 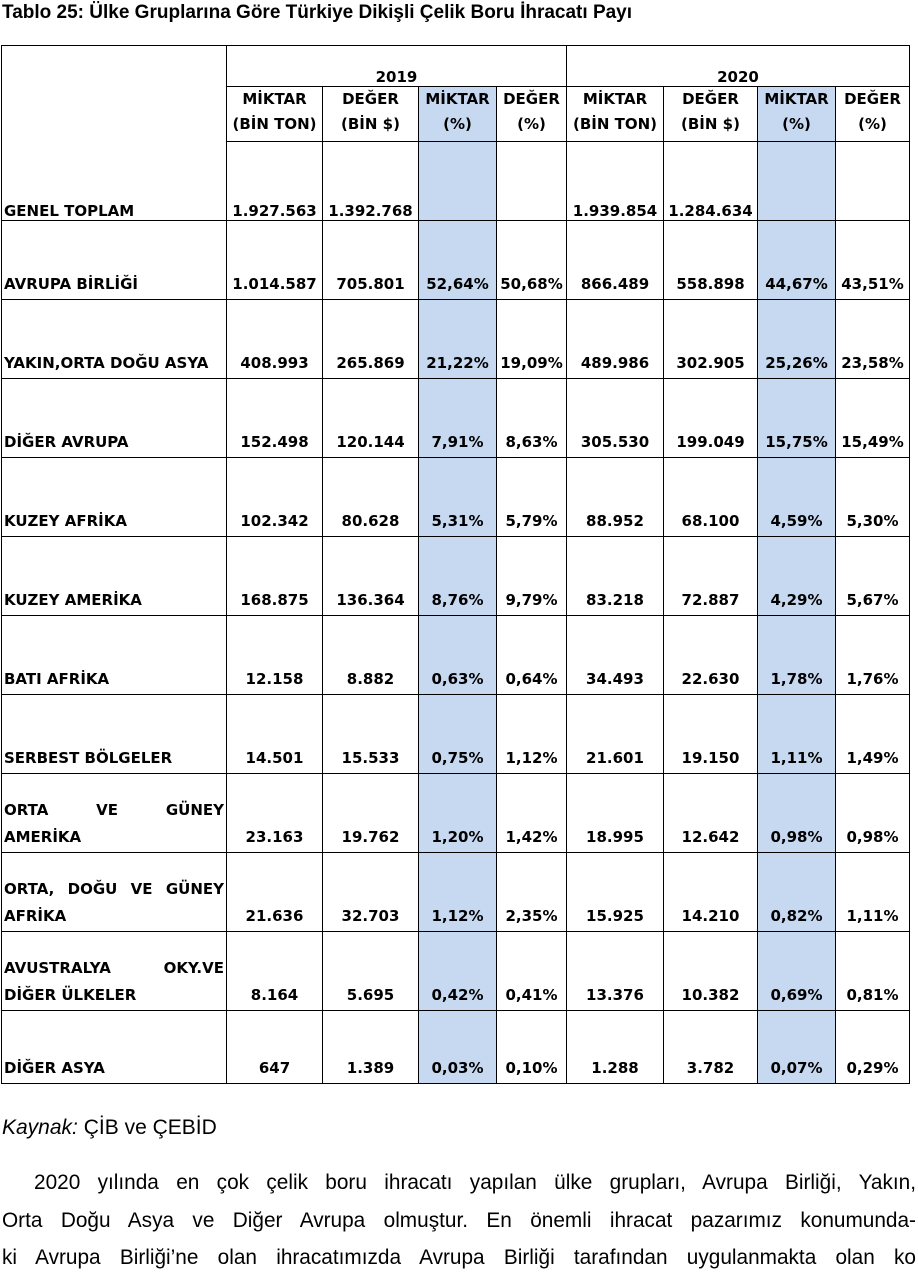 I want to click on table-cell: 14.210, so click(x=710, y=892).